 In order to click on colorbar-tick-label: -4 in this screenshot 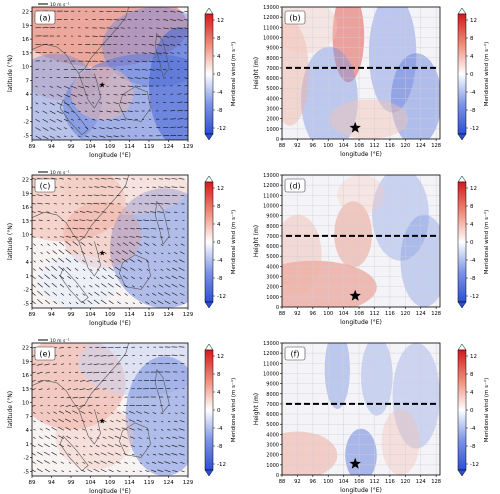, I will do `click(220, 429)`.